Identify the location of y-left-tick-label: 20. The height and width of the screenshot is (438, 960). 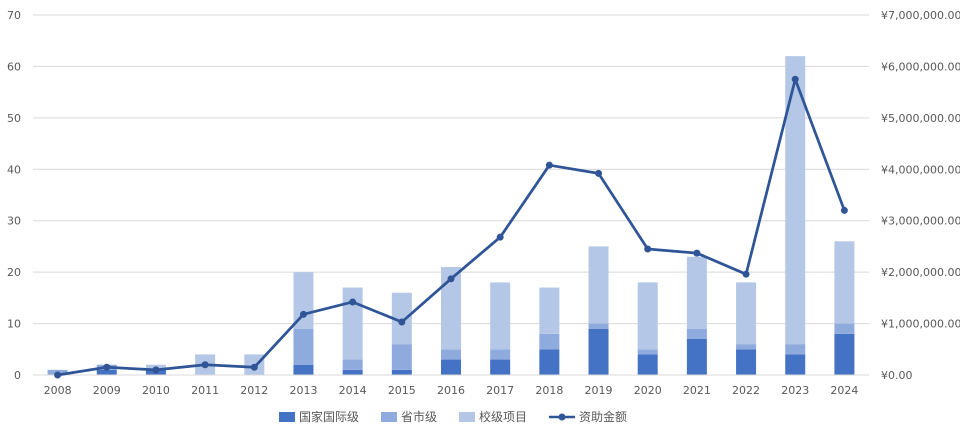
(14, 272).